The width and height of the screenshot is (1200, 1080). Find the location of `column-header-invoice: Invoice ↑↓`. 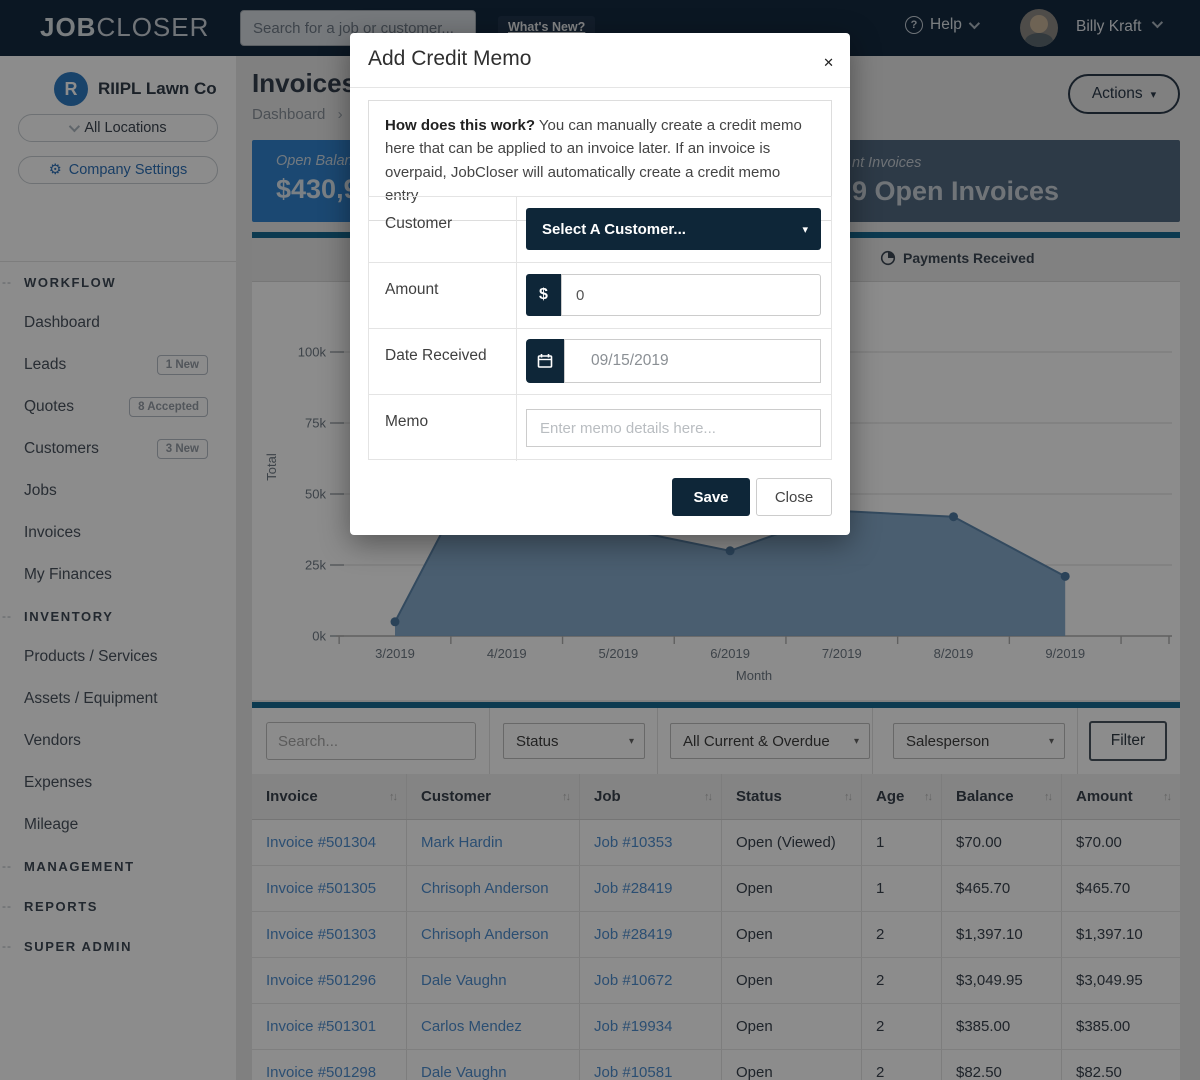

column-header-invoice: Invoice ↑↓ is located at coordinates (329, 796).